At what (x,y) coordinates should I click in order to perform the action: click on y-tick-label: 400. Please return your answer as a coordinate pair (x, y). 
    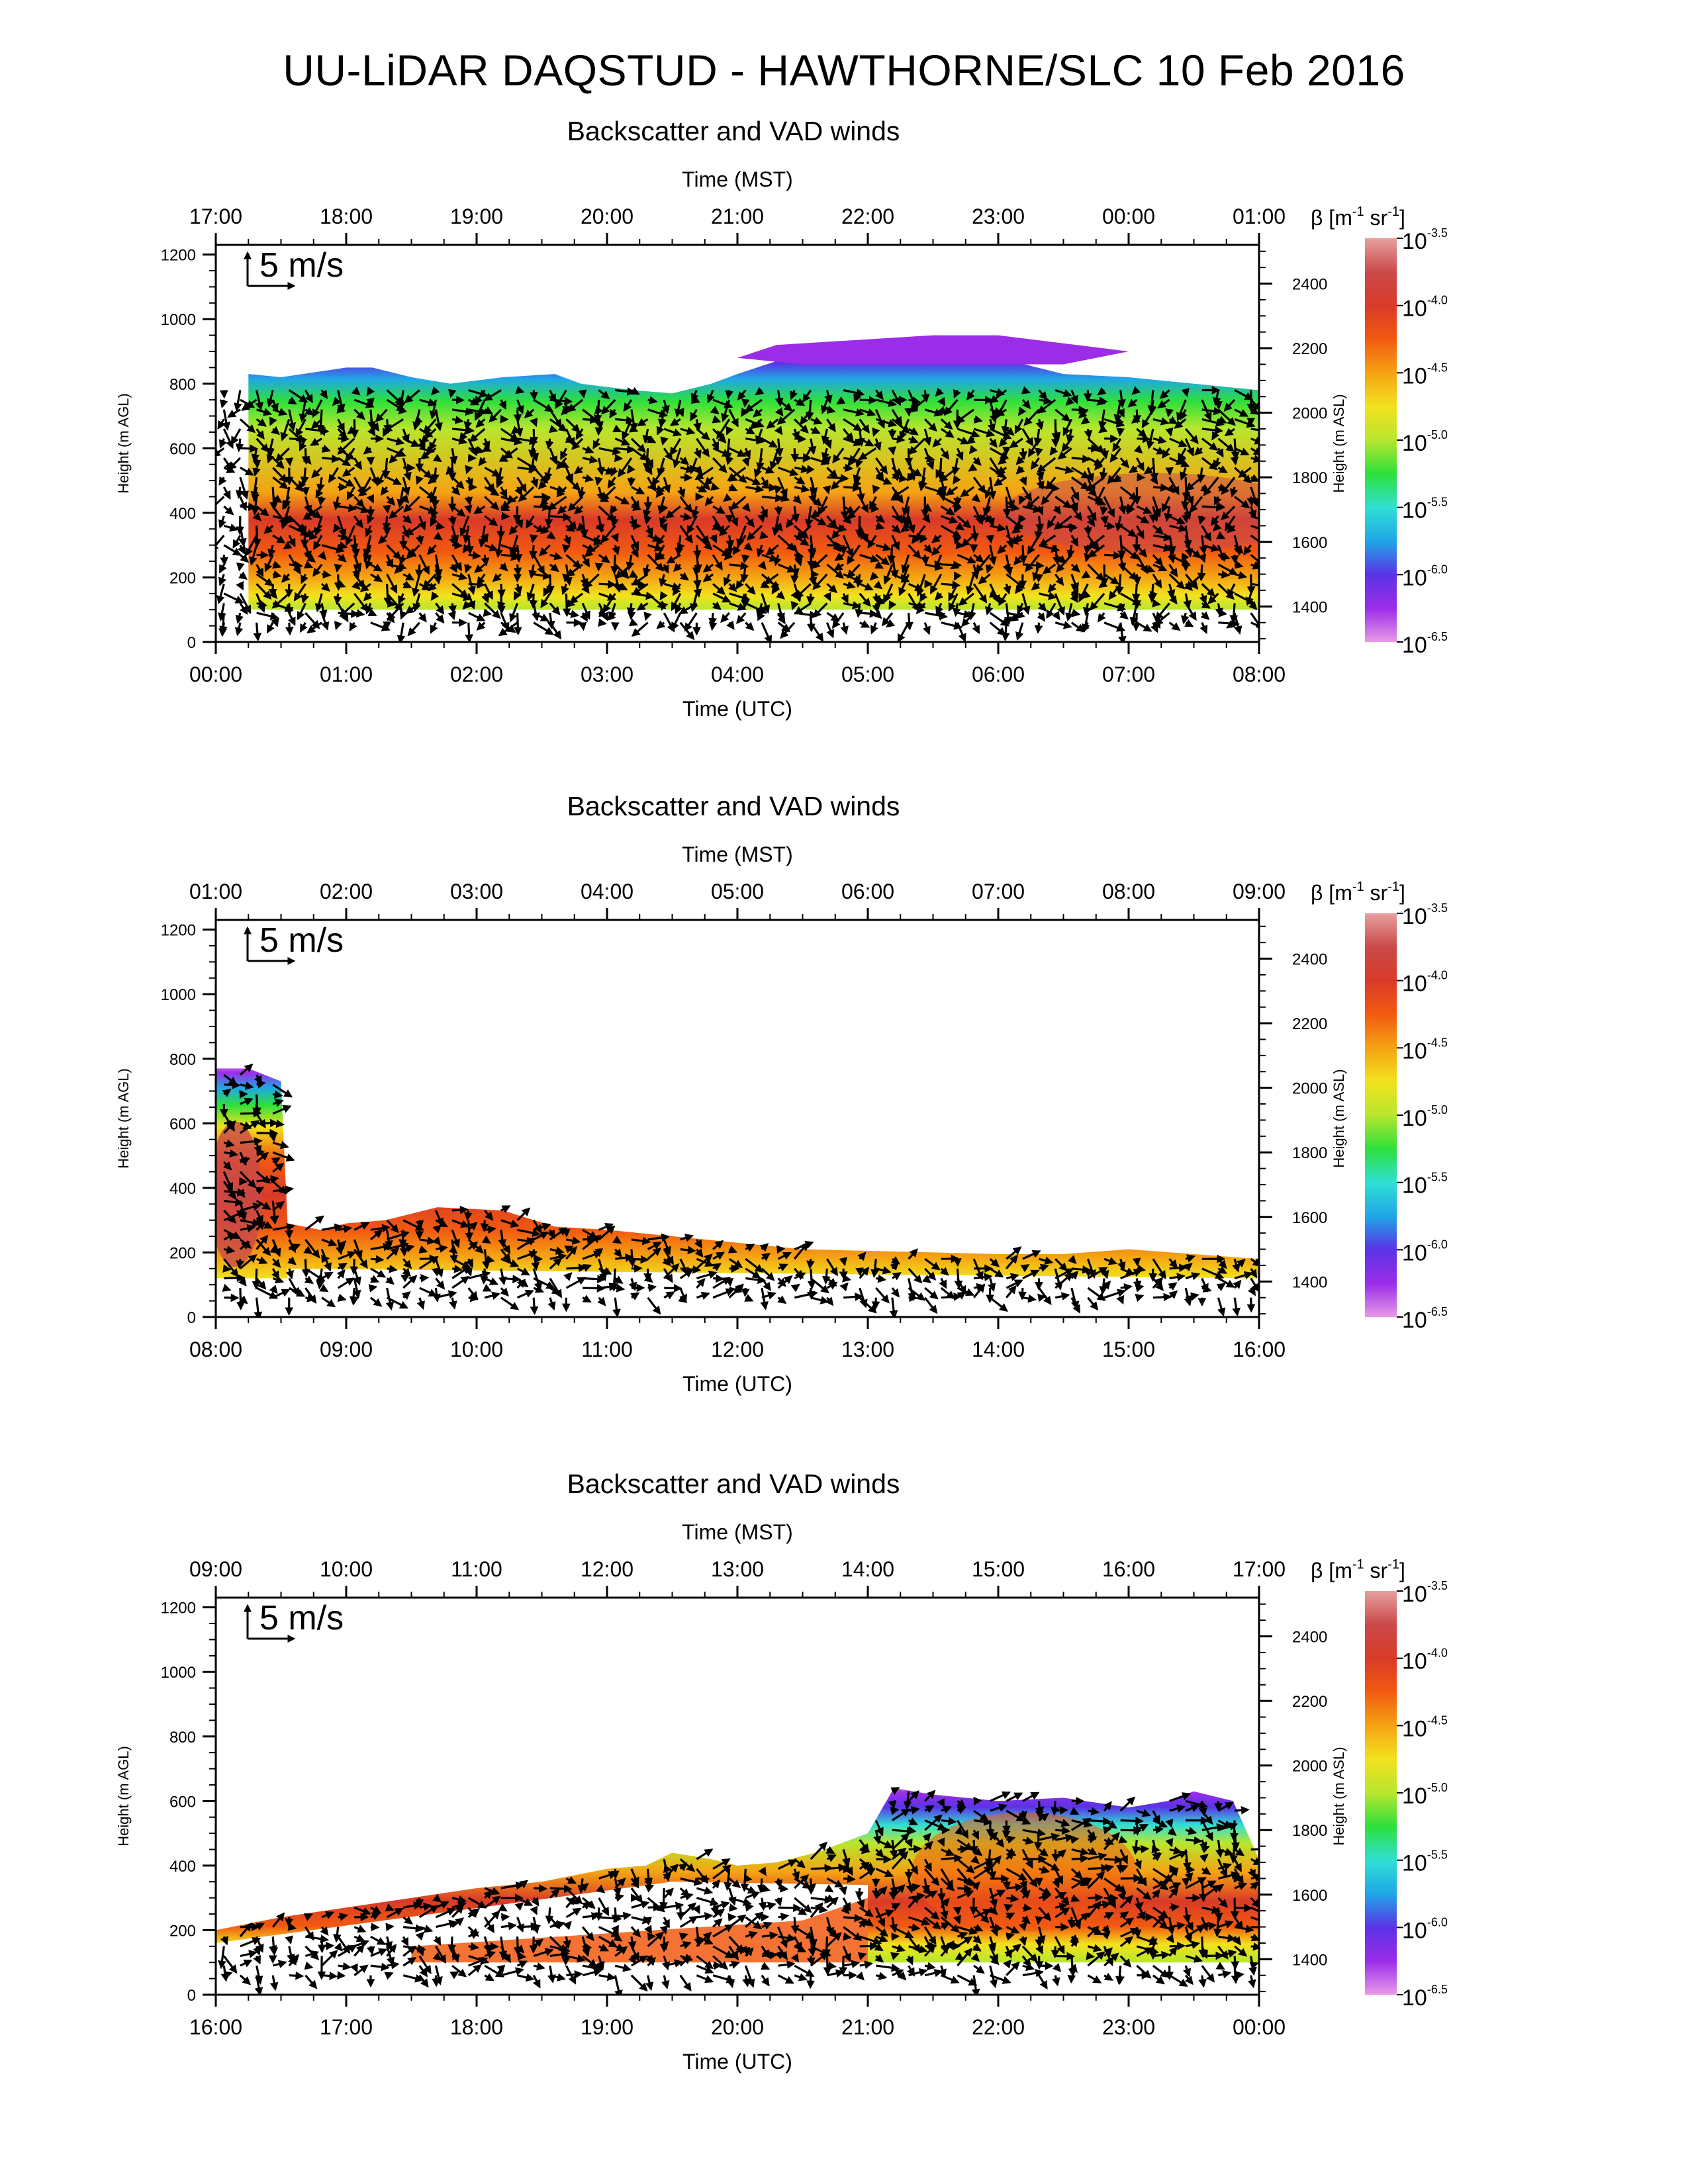
    Looking at the image, I should click on (182, 1189).